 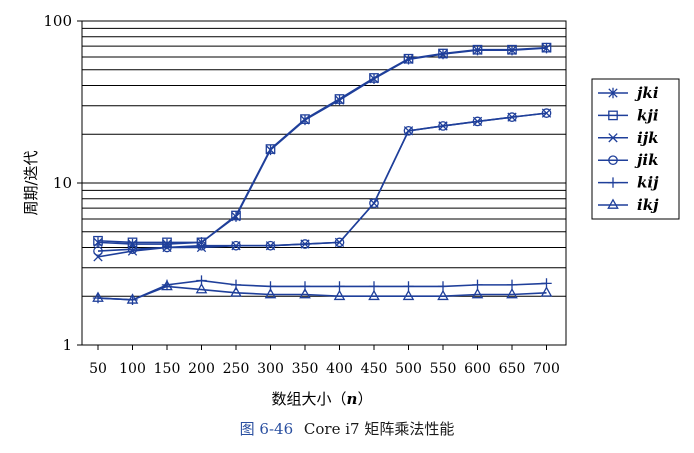 I want to click on legend-label: jik, so click(x=646, y=160).